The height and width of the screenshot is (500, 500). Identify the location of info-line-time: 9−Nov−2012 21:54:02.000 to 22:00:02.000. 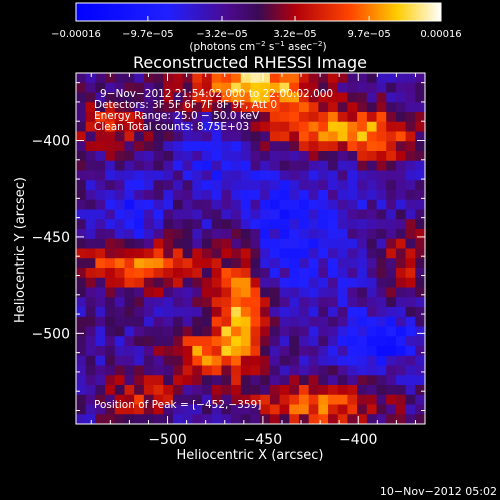
(216, 94).